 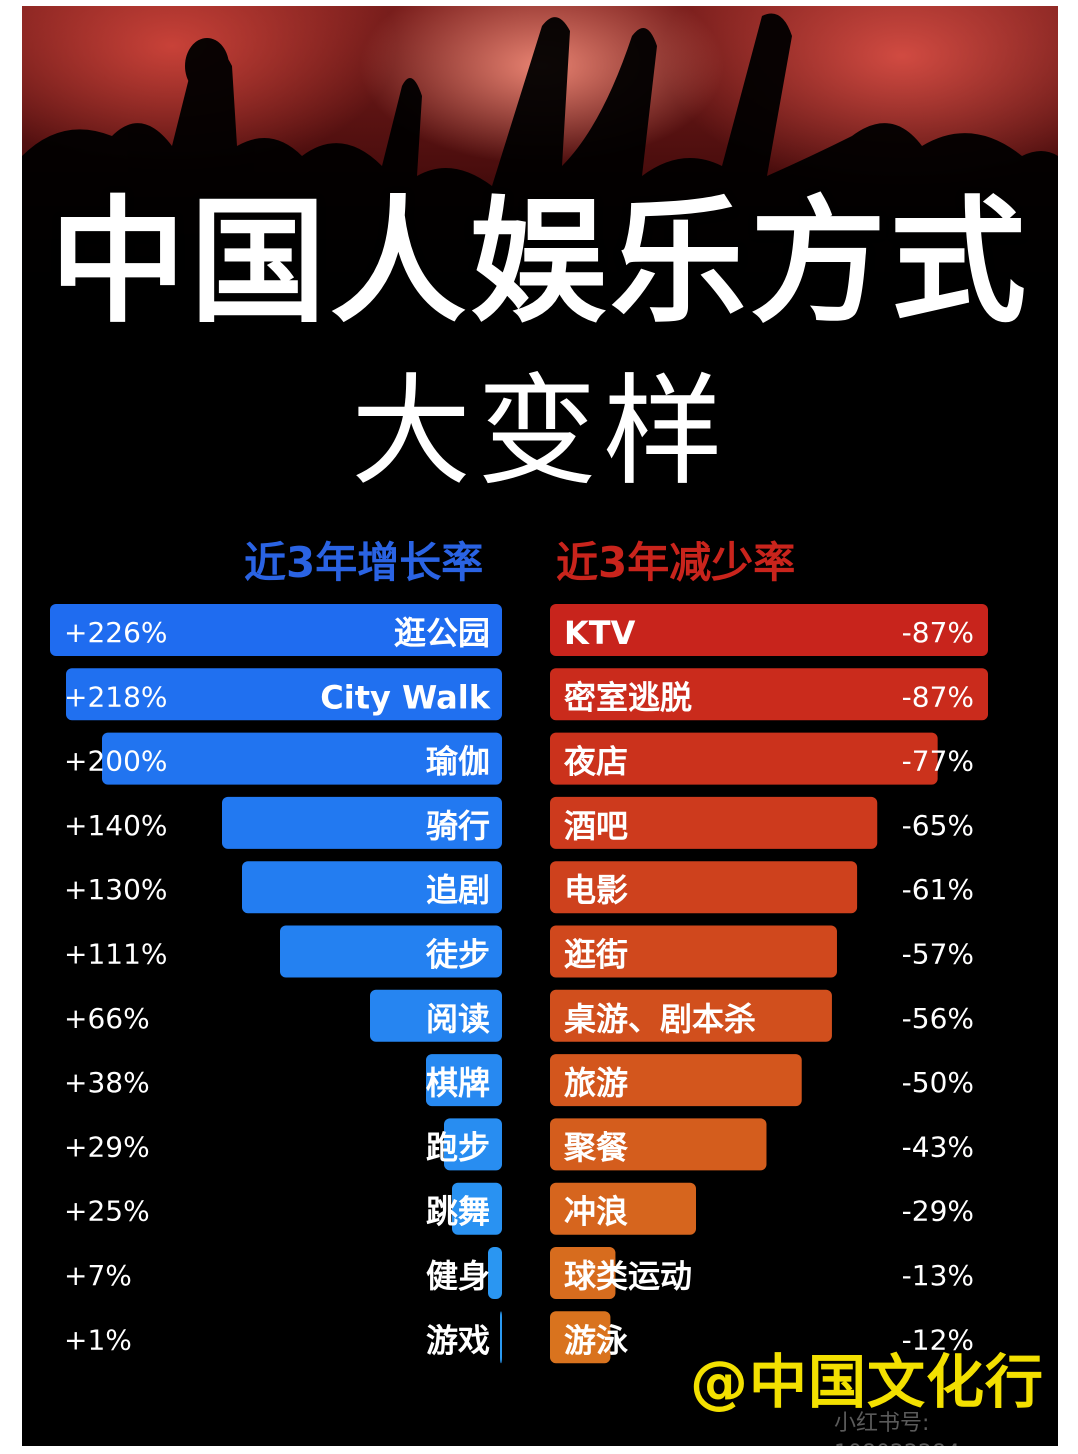 I want to click on decline-value-label: -77%, so click(x=938, y=761).